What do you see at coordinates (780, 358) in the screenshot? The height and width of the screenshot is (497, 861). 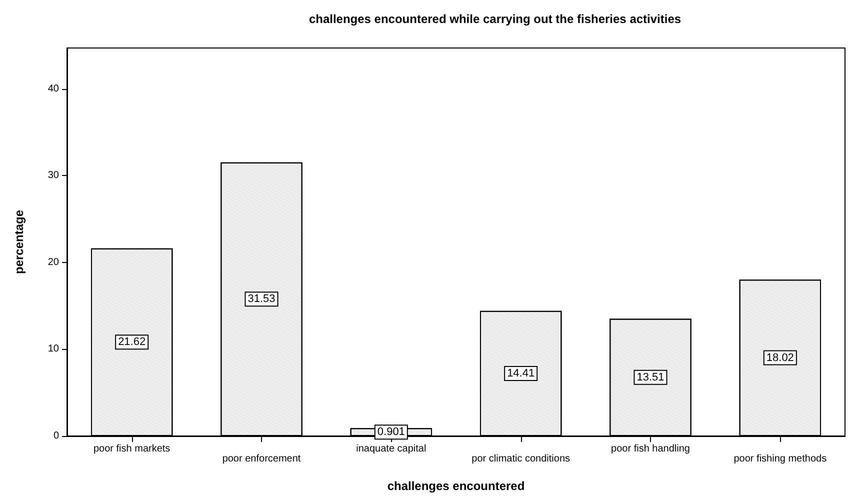 I see `data-label: 18.02` at bounding box center [780, 358].